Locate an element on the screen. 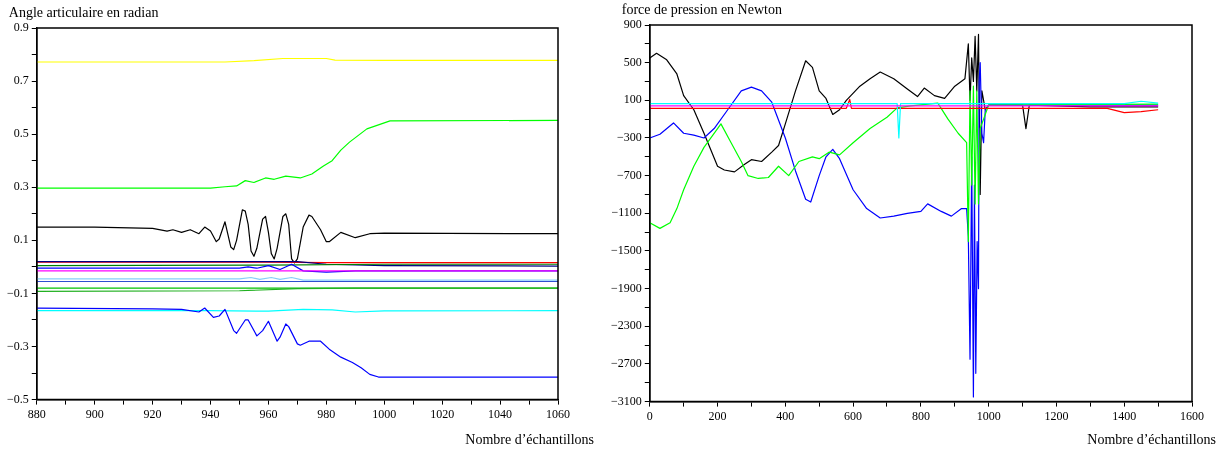 This screenshot has height=451, width=1222. y-tick-label: −0.3 is located at coordinates (17, 345).